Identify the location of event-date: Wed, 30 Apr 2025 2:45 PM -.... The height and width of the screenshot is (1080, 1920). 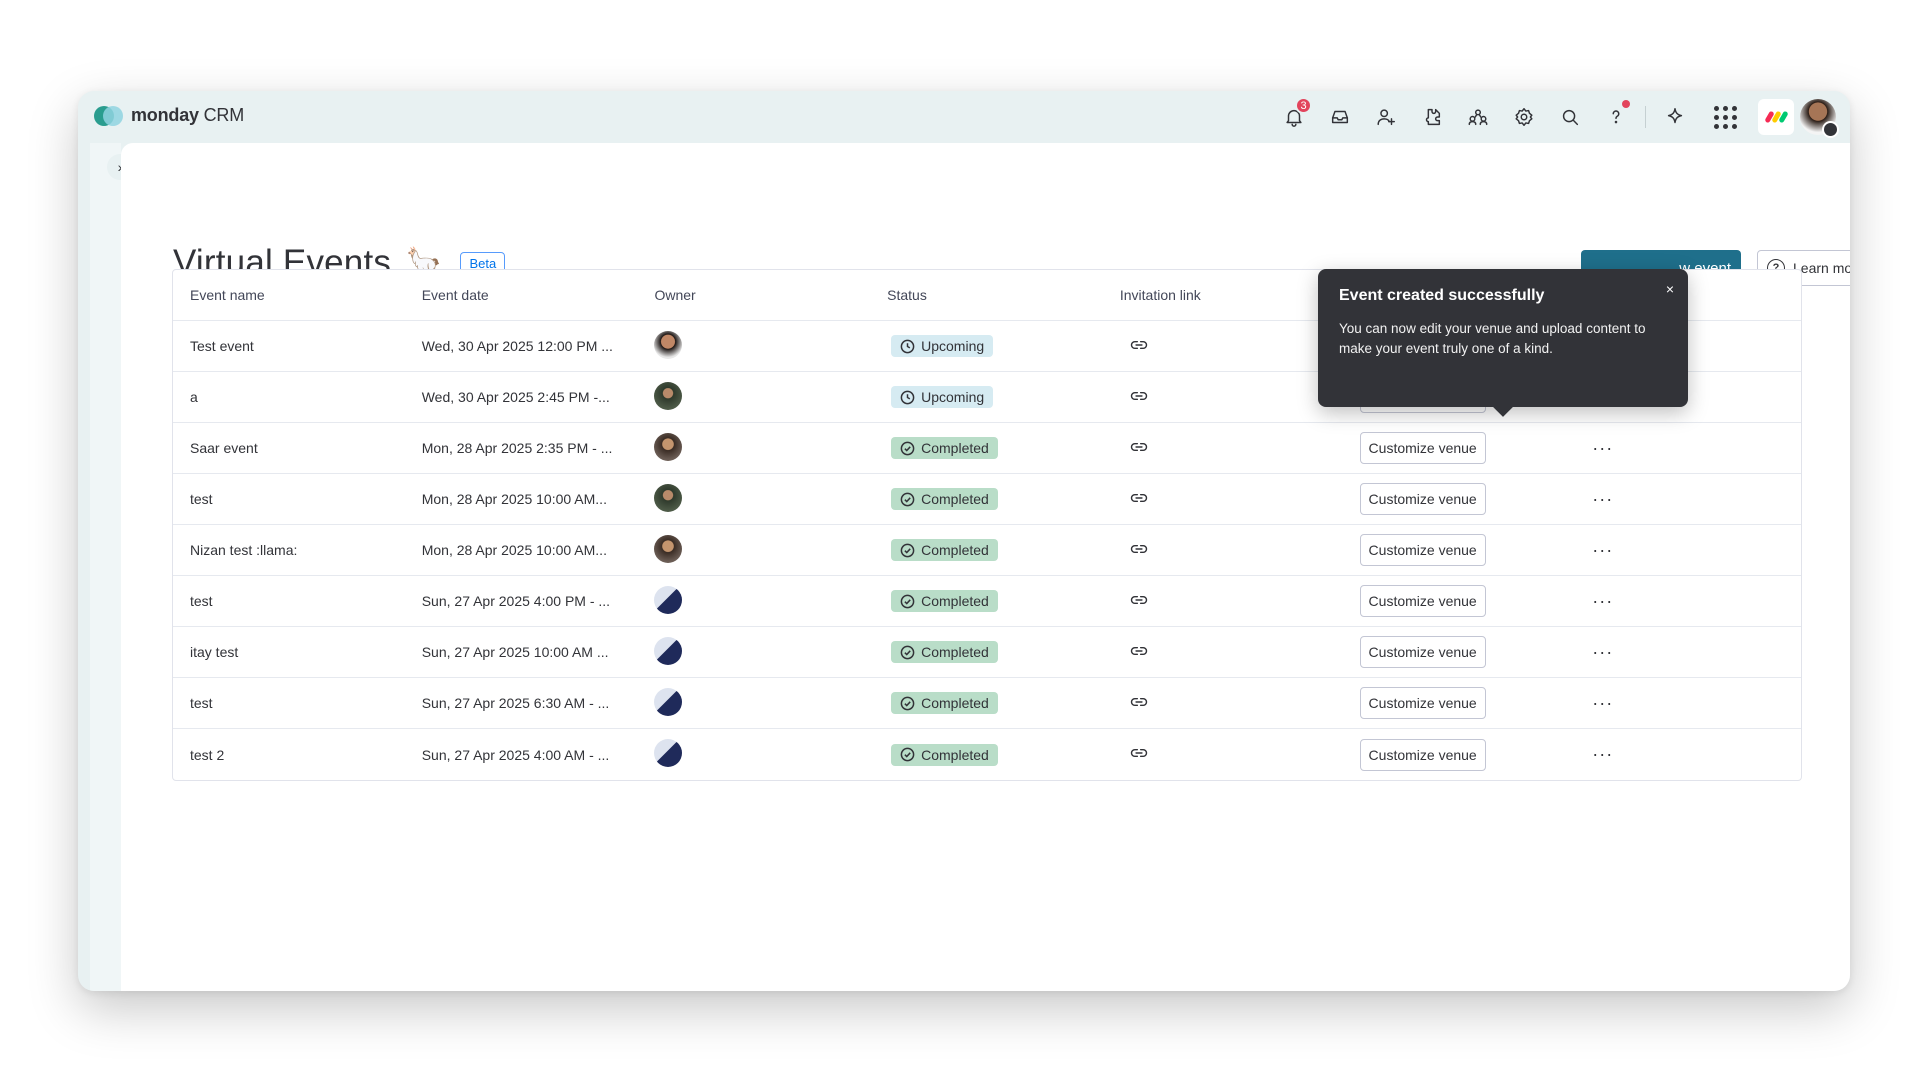
(515, 397).